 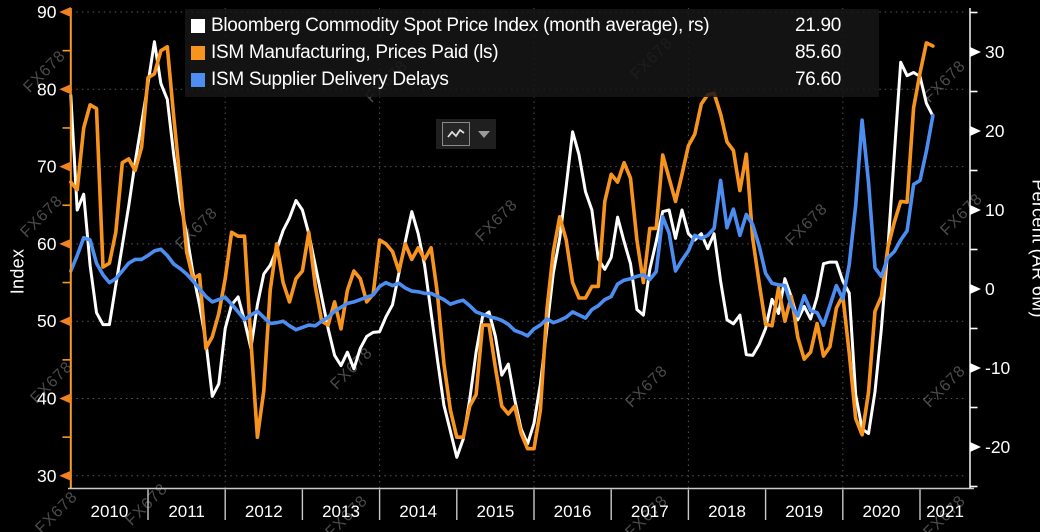 I want to click on blue-series-swatch-icon, so click(x=198, y=79).